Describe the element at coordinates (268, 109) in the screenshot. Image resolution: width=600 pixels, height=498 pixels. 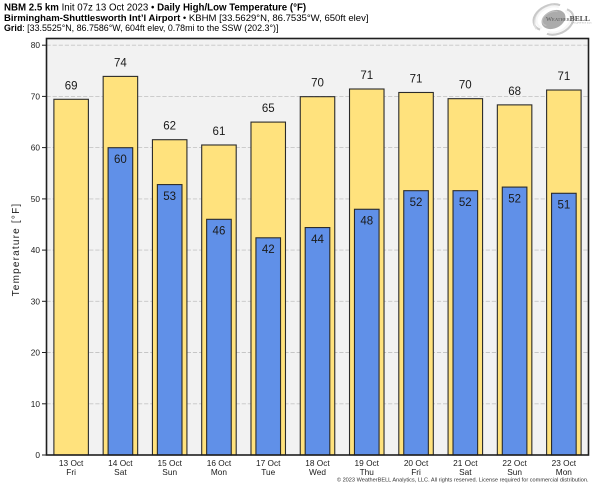
I see `svg-text: 65` at that location.